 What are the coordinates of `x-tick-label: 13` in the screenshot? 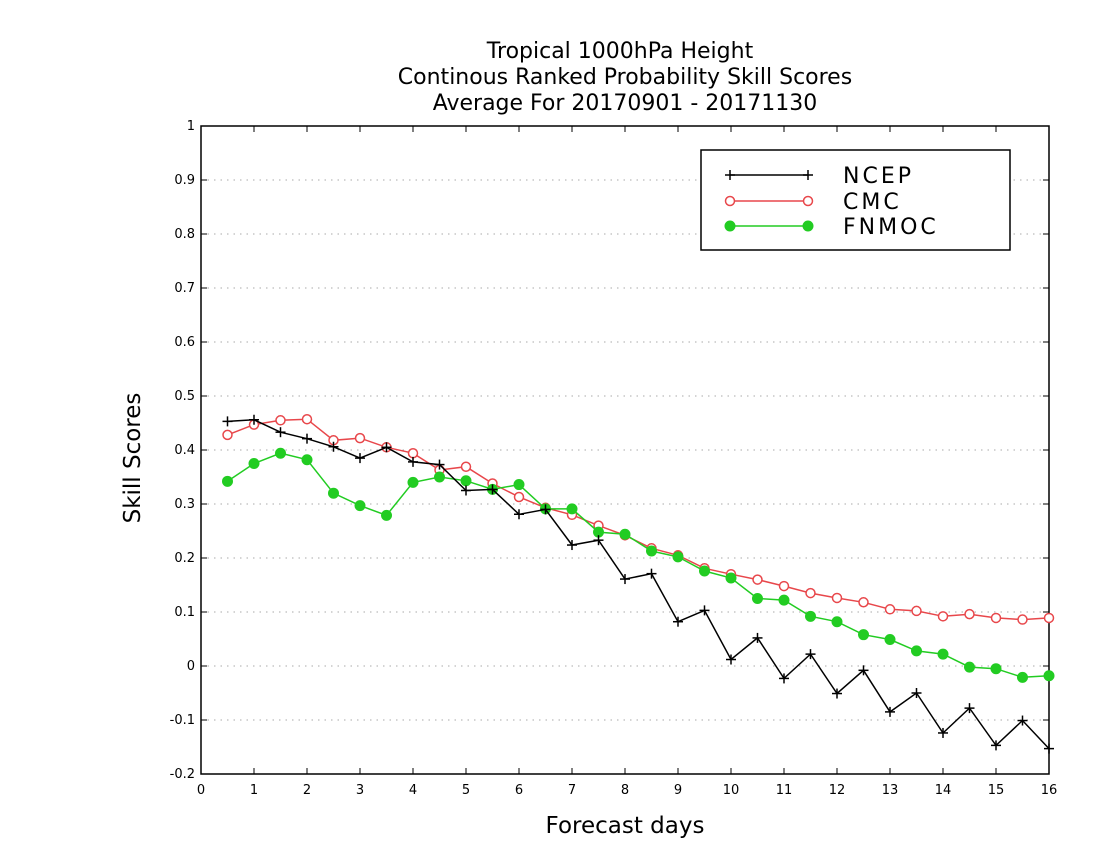 It's located at (890, 790).